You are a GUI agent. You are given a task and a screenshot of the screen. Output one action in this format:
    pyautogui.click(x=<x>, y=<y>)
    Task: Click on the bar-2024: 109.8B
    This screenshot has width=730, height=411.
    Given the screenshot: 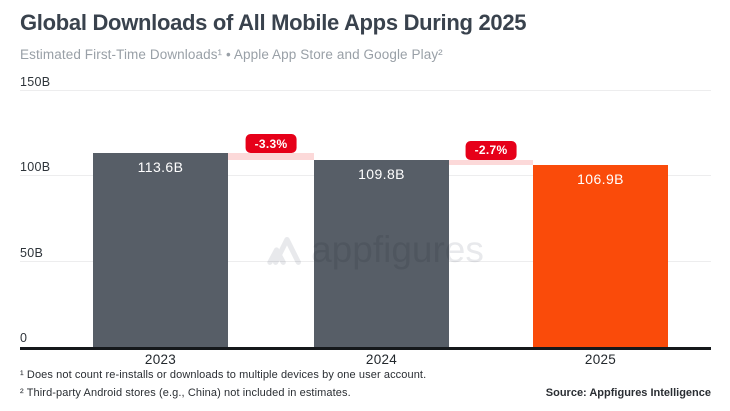 What is the action you would take?
    pyautogui.click(x=381, y=253)
    